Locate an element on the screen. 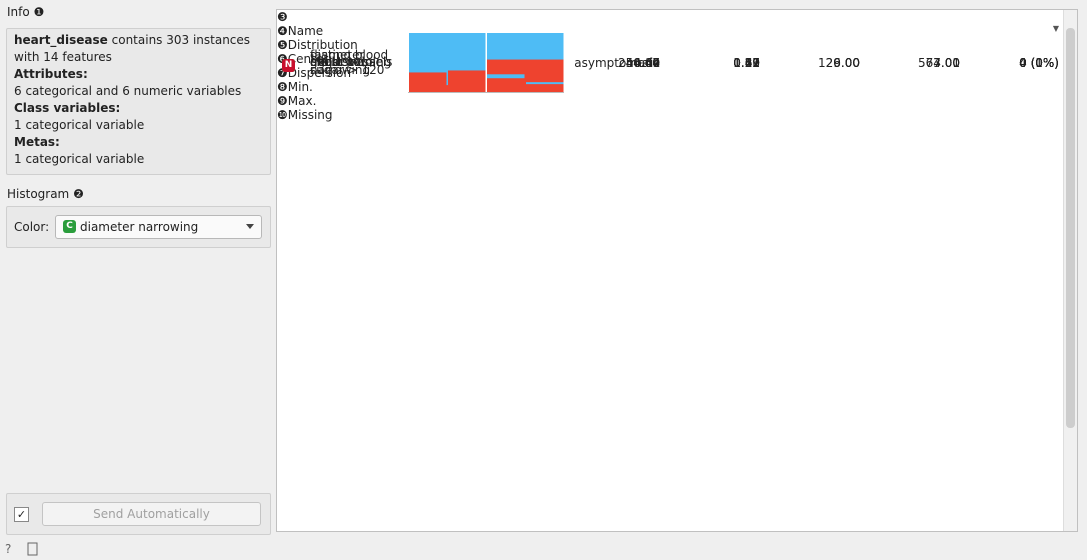 The width and height of the screenshot is (1087, 560). feature-name: fasting blood sugar > 120 is located at coordinates (349, 62).